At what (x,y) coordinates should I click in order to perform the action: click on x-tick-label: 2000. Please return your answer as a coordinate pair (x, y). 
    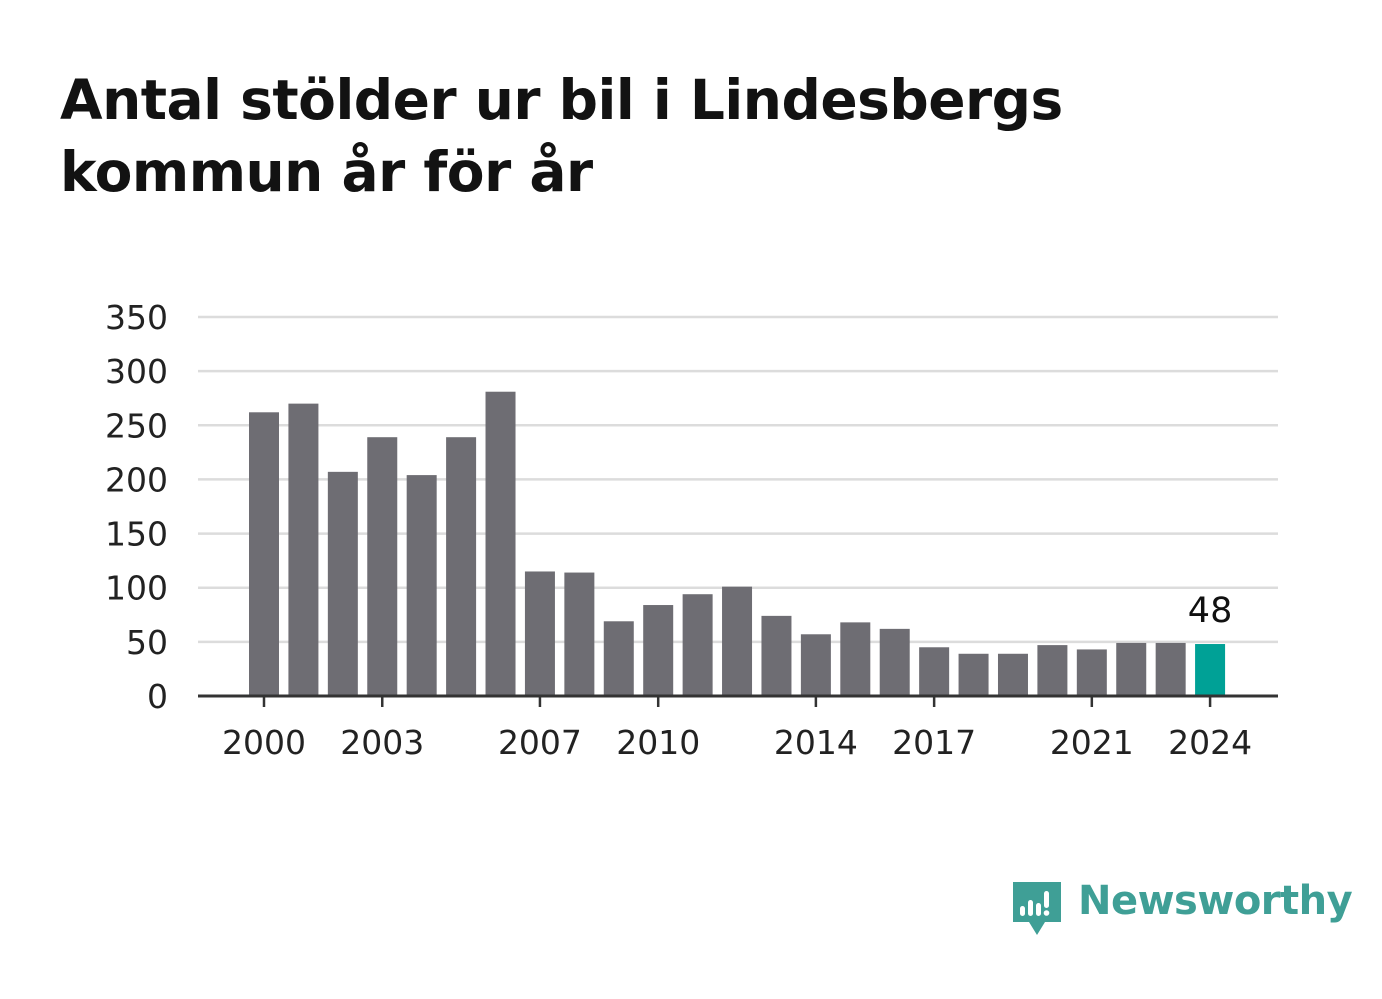
    Looking at the image, I should click on (264, 742).